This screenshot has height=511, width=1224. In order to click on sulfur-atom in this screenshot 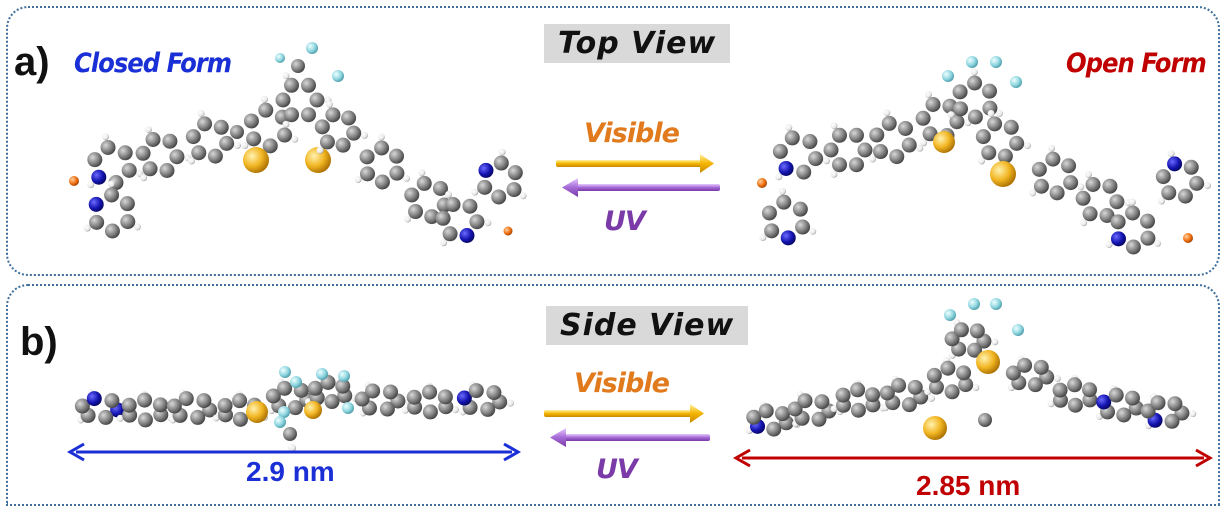, I will do `click(935, 428)`.